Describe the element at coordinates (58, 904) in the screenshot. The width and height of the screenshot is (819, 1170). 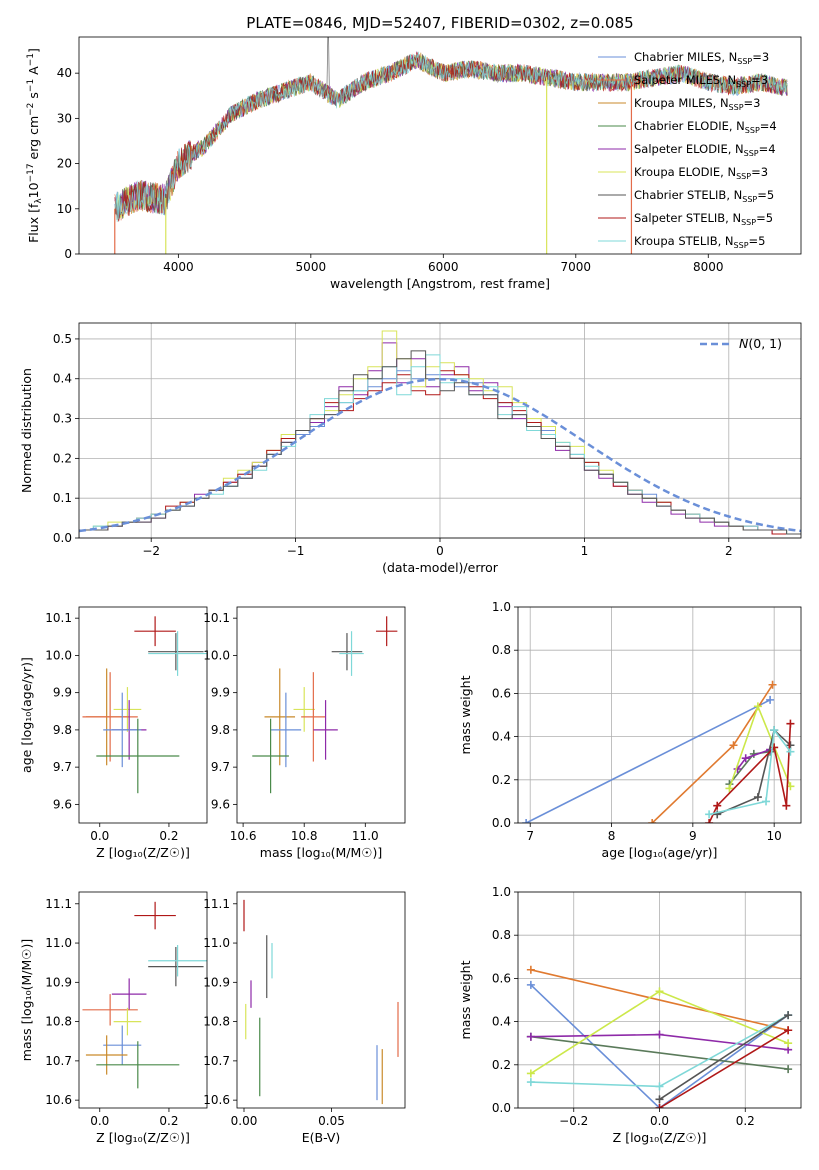
I see `y-tick-label: 11.1` at that location.